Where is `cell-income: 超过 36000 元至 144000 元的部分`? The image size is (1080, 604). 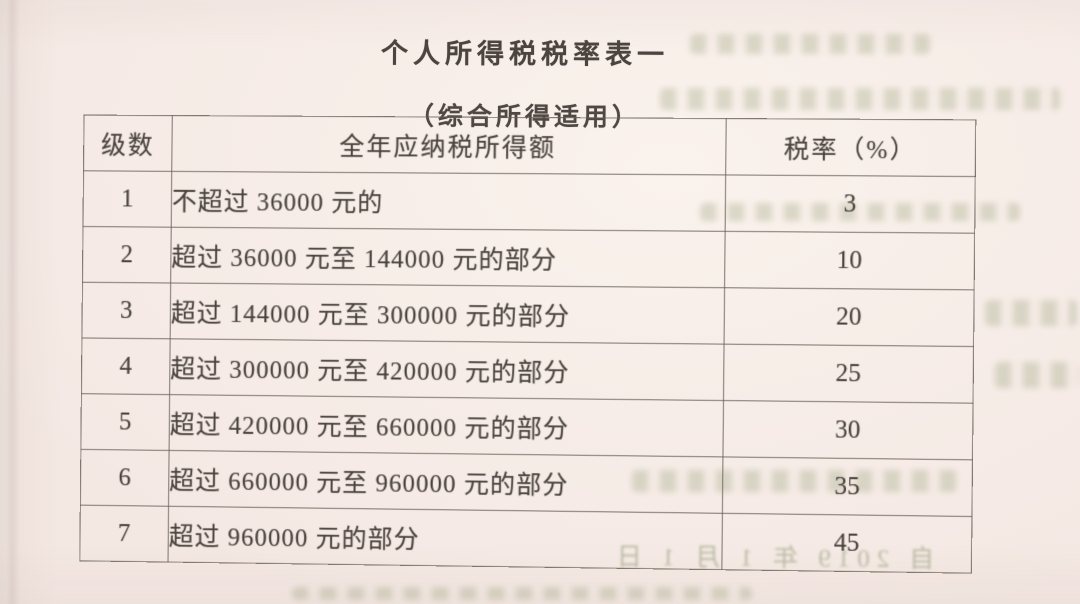 cell-income: 超过 36000 元至 144000 元的部分 is located at coordinates (448, 257).